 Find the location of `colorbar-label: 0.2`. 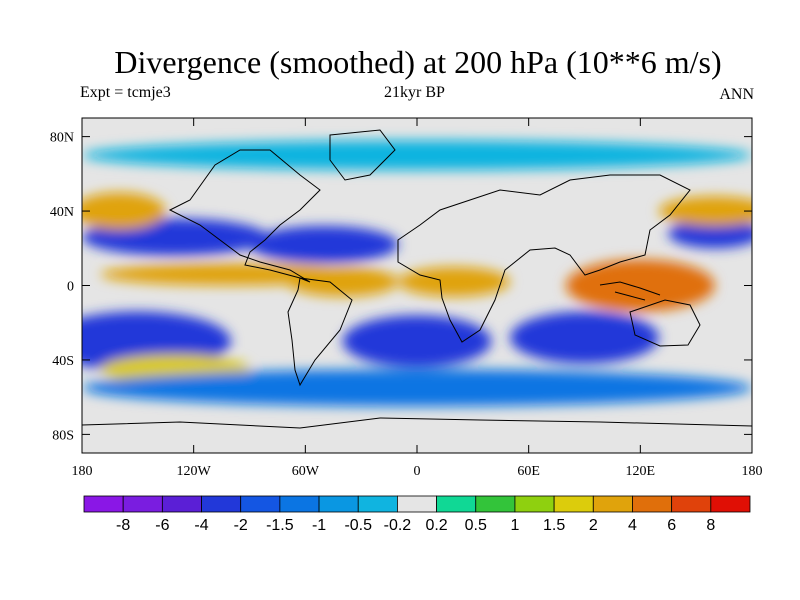

colorbar-label: 0.2 is located at coordinates (436, 525).